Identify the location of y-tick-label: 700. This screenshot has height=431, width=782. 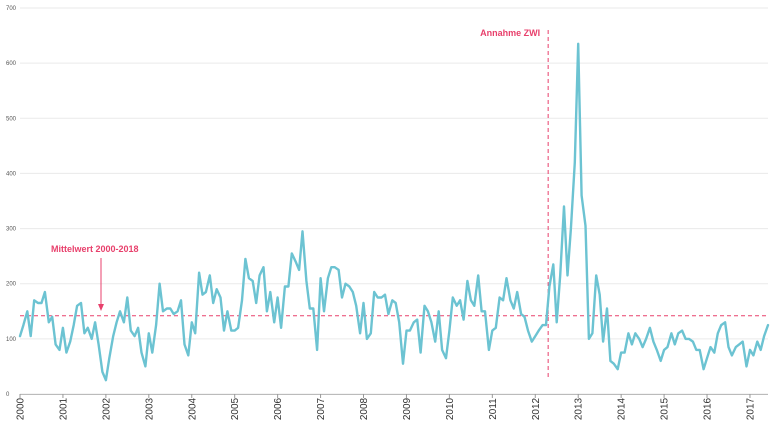
(11, 9).